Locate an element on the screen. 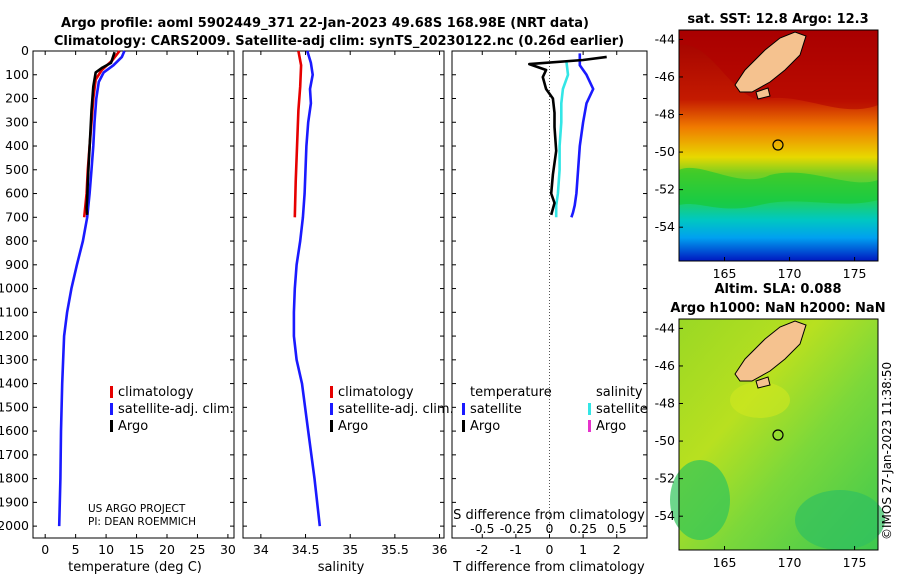 Image resolution: width=900 pixels, height=580 pixels. temperature-xlabel: temperature (deg C) is located at coordinates (135, 567).